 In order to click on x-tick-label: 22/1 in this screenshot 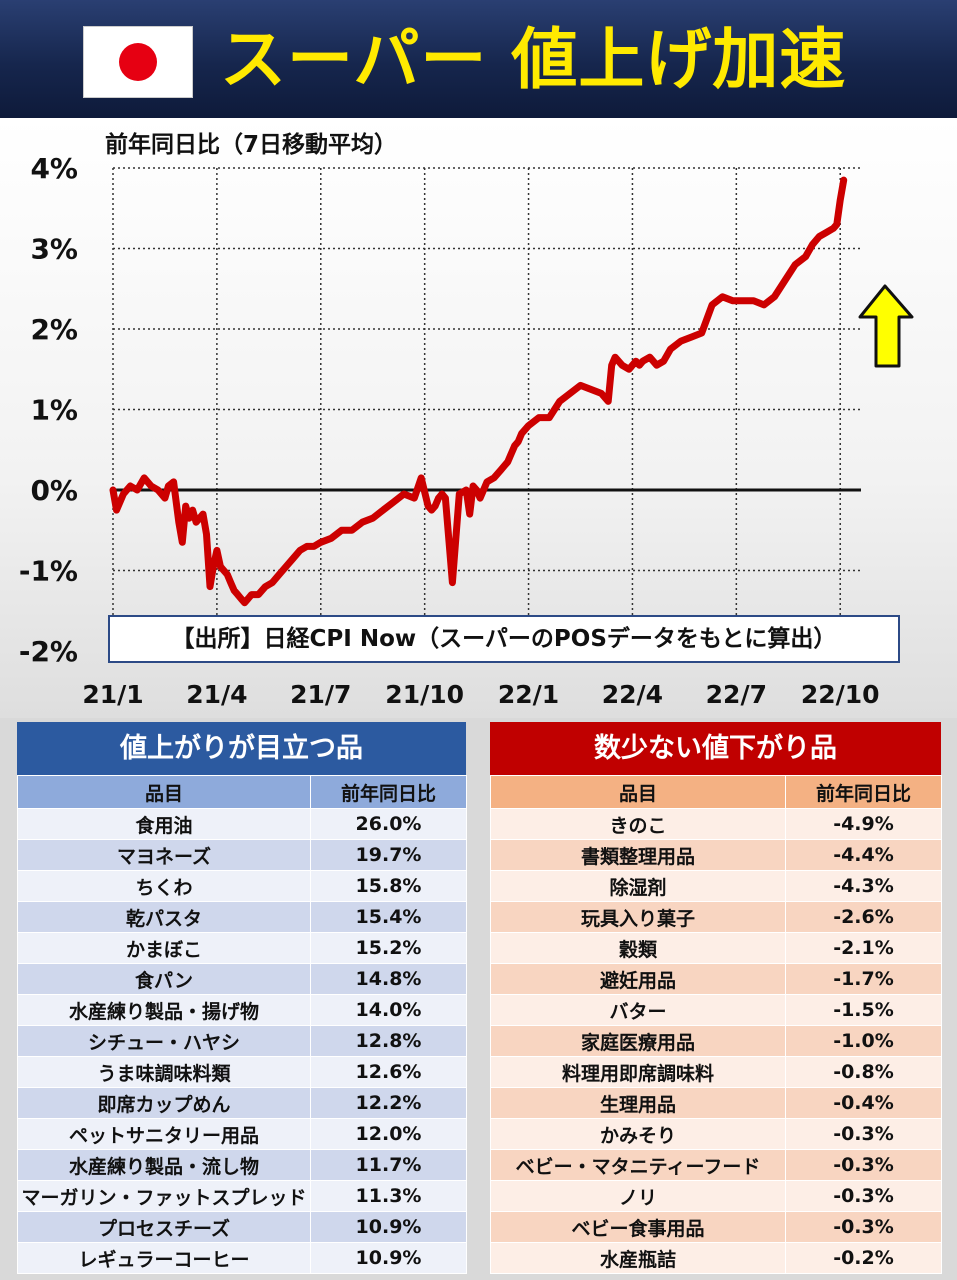, I will do `click(528, 694)`.